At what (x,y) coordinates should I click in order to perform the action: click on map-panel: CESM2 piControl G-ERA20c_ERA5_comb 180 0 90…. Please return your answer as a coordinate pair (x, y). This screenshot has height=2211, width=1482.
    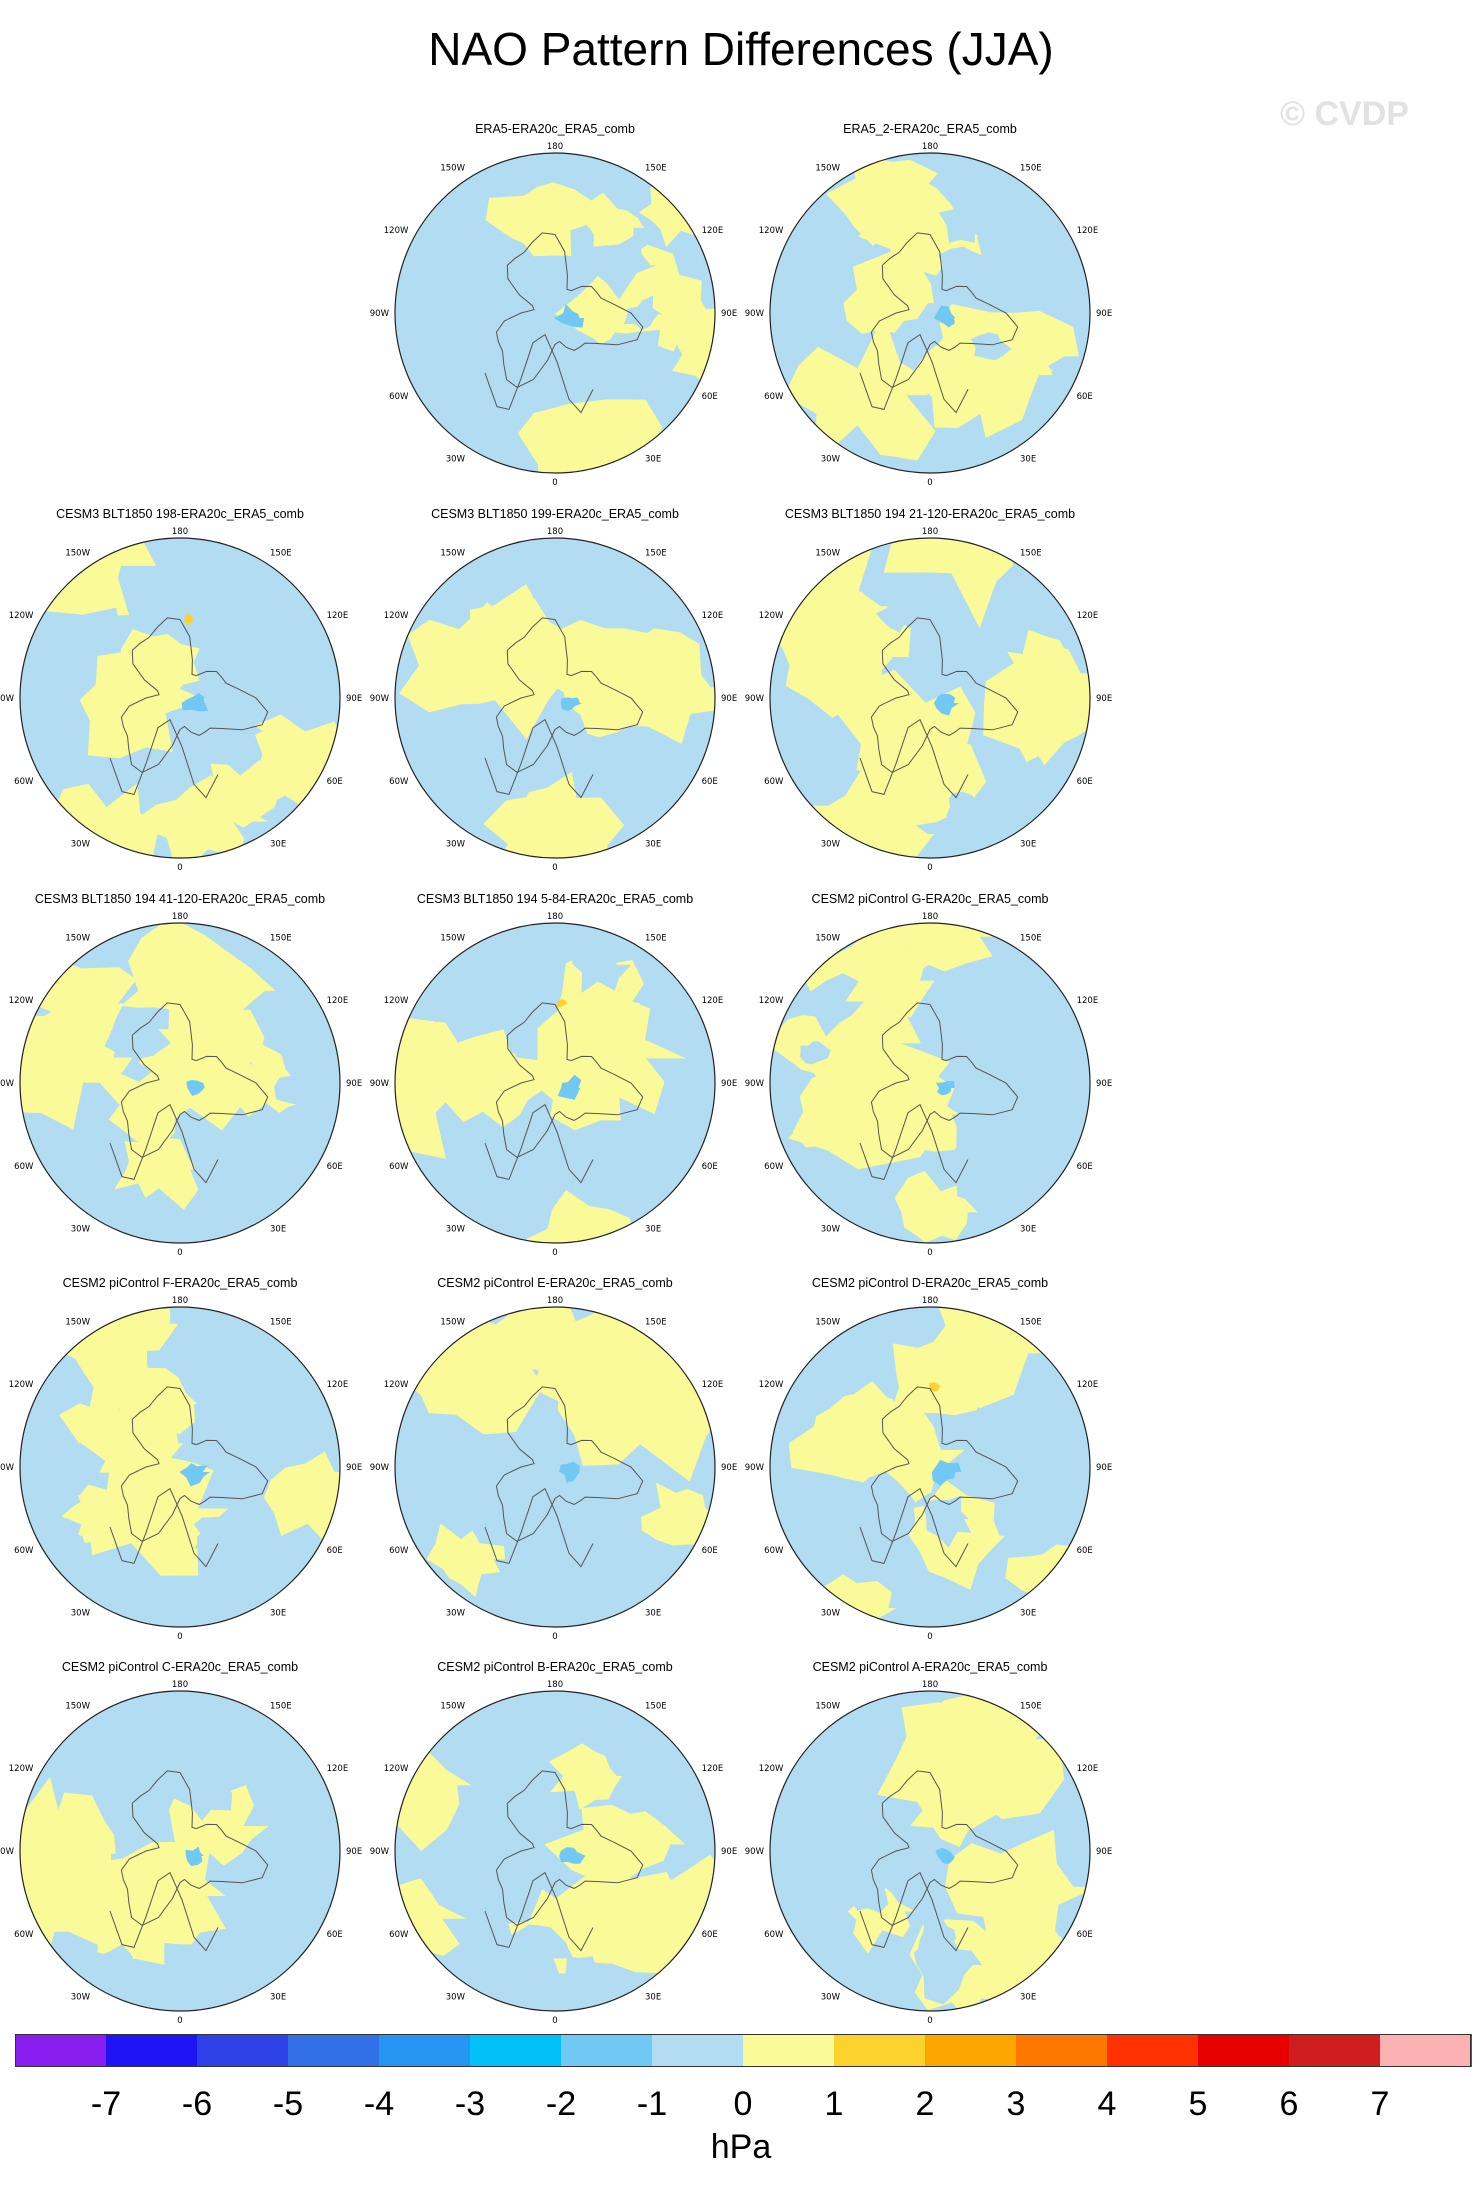
    Looking at the image, I should click on (930, 1077).